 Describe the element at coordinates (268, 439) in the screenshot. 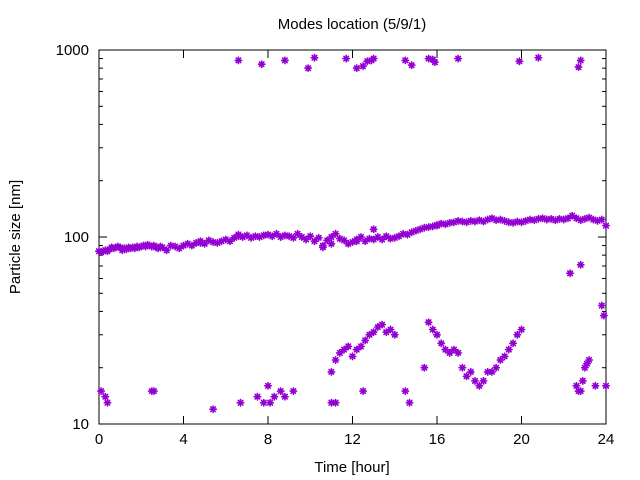

I see `x-tick-label: 8` at that location.